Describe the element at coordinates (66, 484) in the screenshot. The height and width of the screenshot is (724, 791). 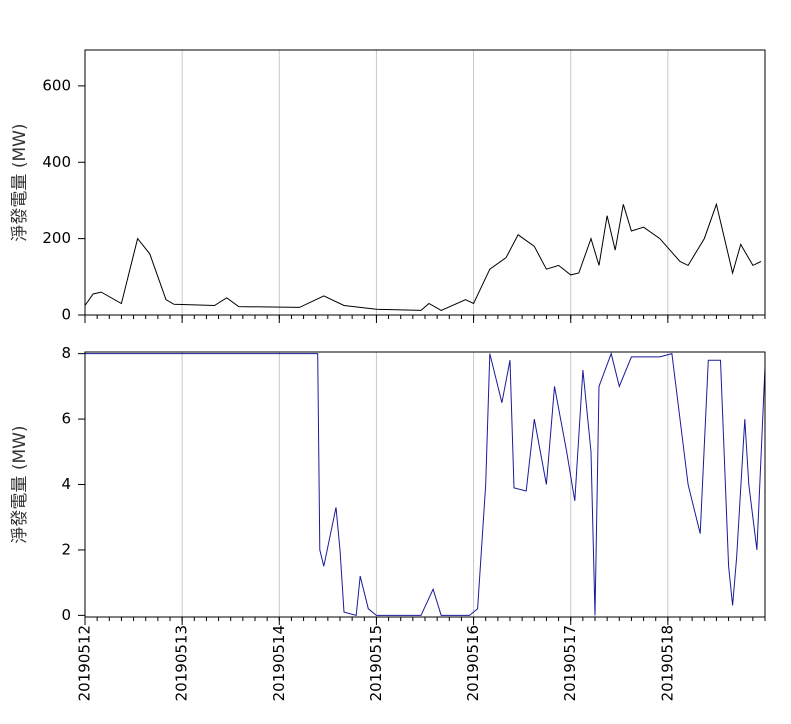
I see `y-tick-label: 4` at that location.